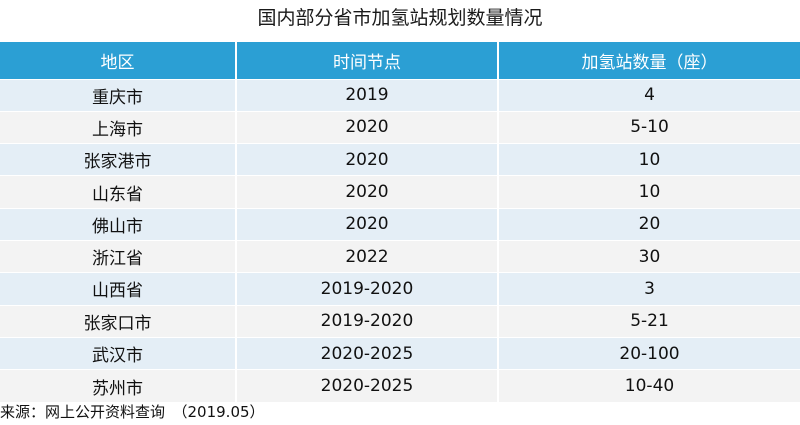 Image resolution: width=800 pixels, height=425 pixels. I want to click on table-row: 山东省 2020 10, so click(400, 192).